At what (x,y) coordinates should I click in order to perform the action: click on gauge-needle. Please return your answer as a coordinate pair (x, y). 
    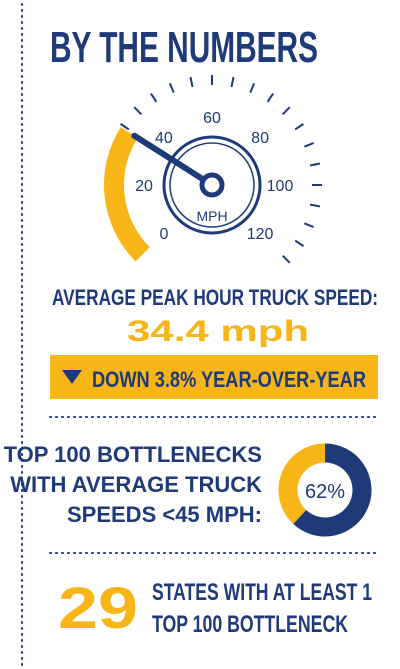
    Looking at the image, I should click on (173, 160).